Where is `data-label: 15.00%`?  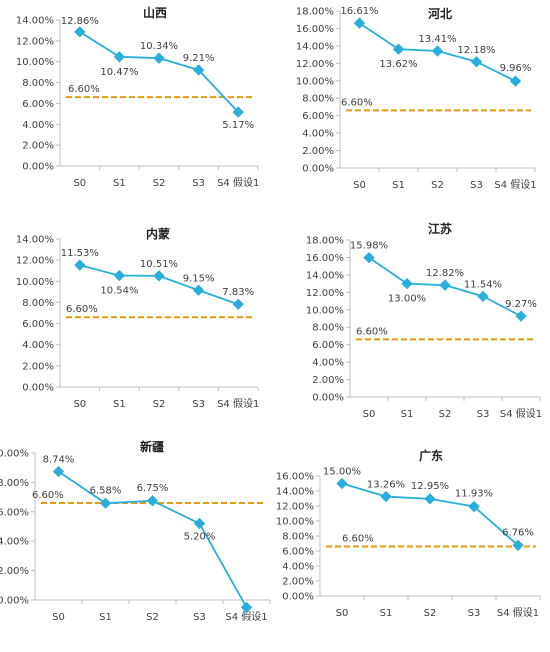 data-label: 15.00% is located at coordinates (342, 472).